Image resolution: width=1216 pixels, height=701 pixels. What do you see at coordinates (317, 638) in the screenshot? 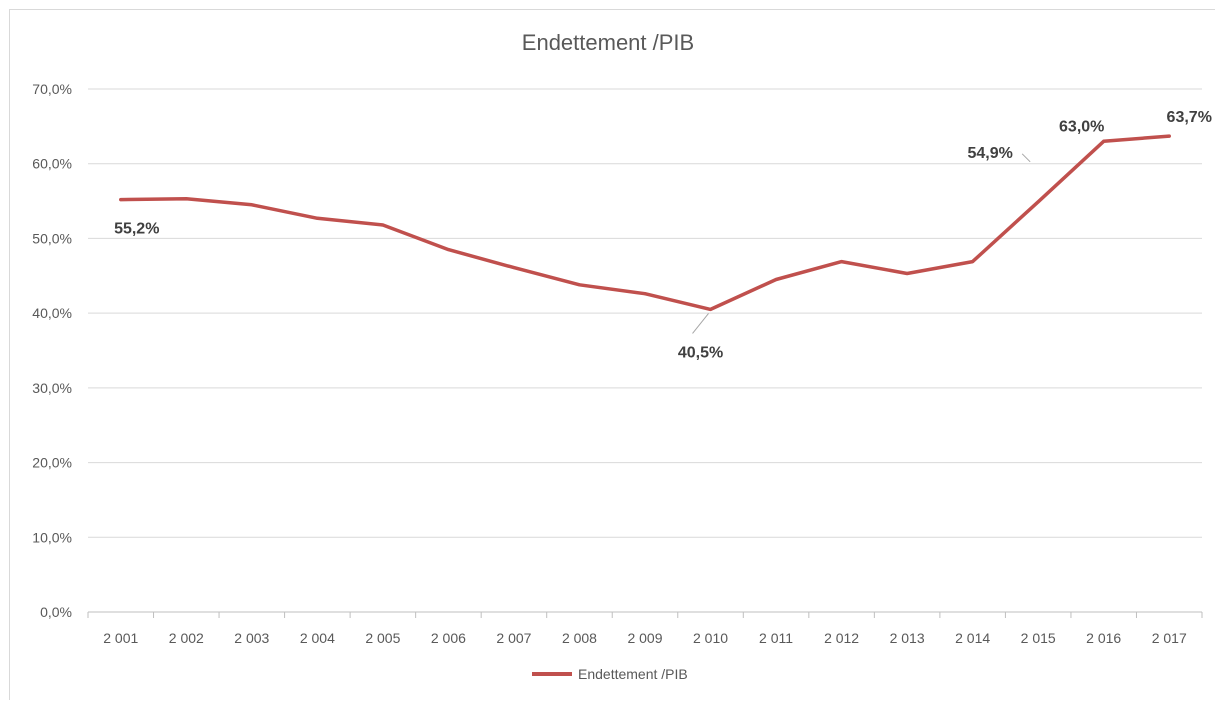
I see `x-tick-label: 2 004` at bounding box center [317, 638].